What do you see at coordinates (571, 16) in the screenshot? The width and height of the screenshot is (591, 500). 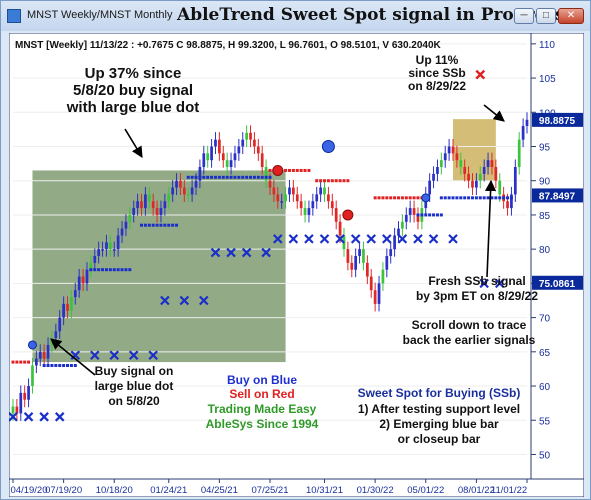 I see `close-button: ✕` at bounding box center [571, 16].